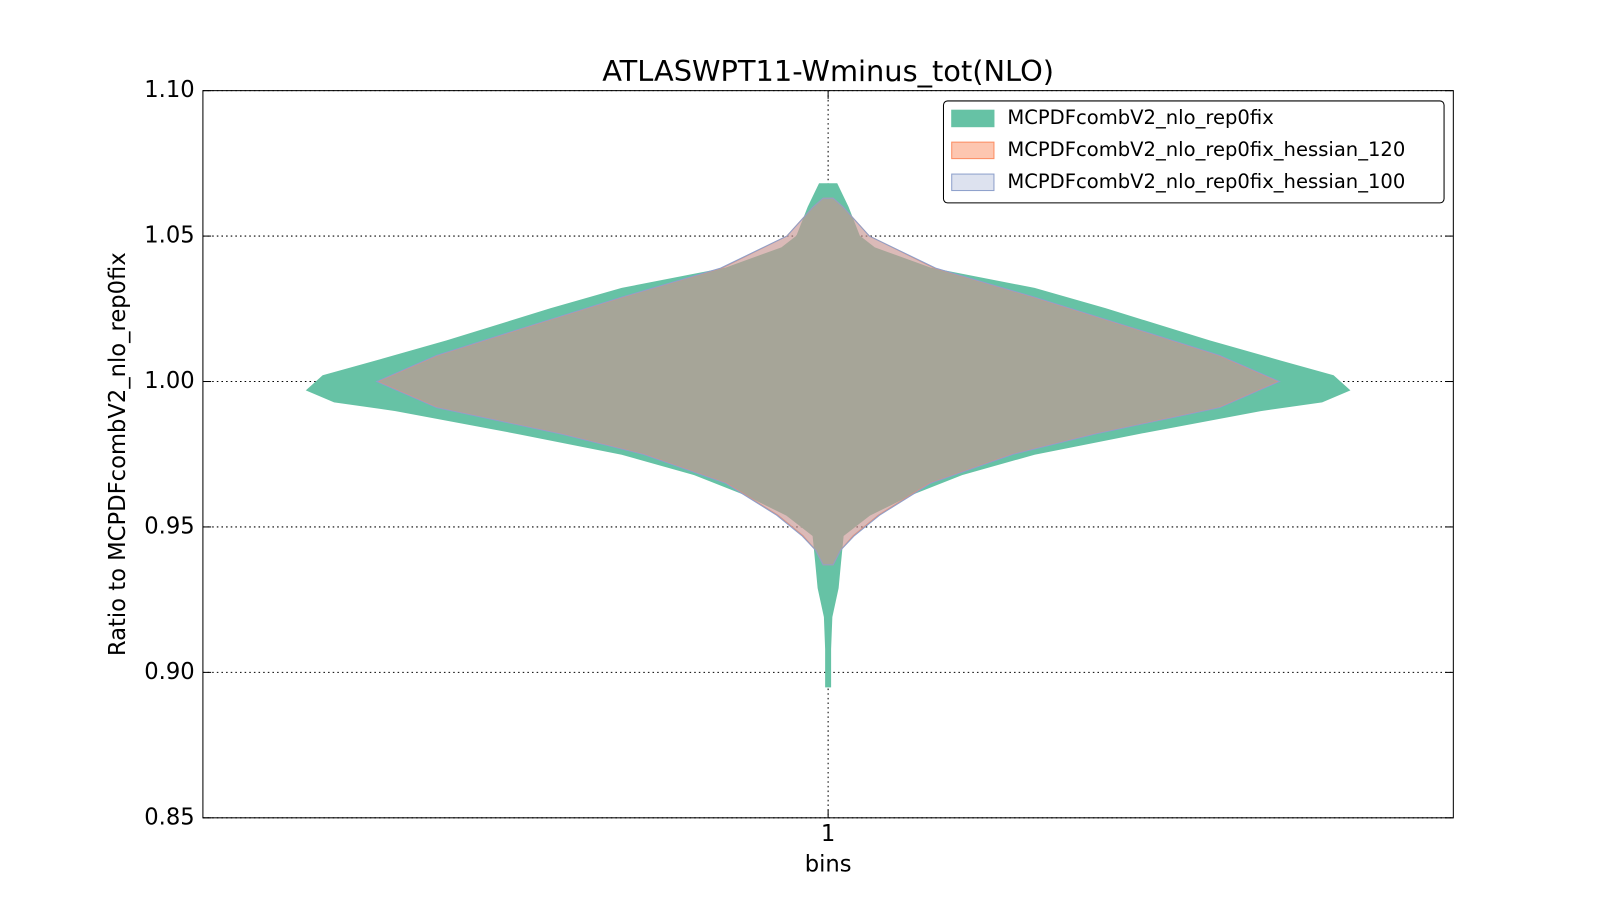 This screenshot has height=900, width=1600. What do you see at coordinates (169, 817) in the screenshot?
I see `y-tick-label: 0.85` at bounding box center [169, 817].